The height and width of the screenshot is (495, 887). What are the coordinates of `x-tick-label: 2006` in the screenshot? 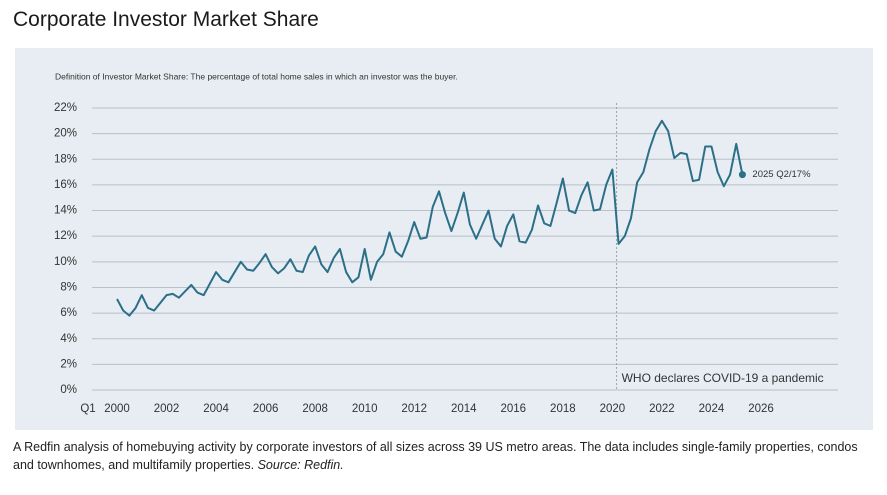 It's located at (266, 409).